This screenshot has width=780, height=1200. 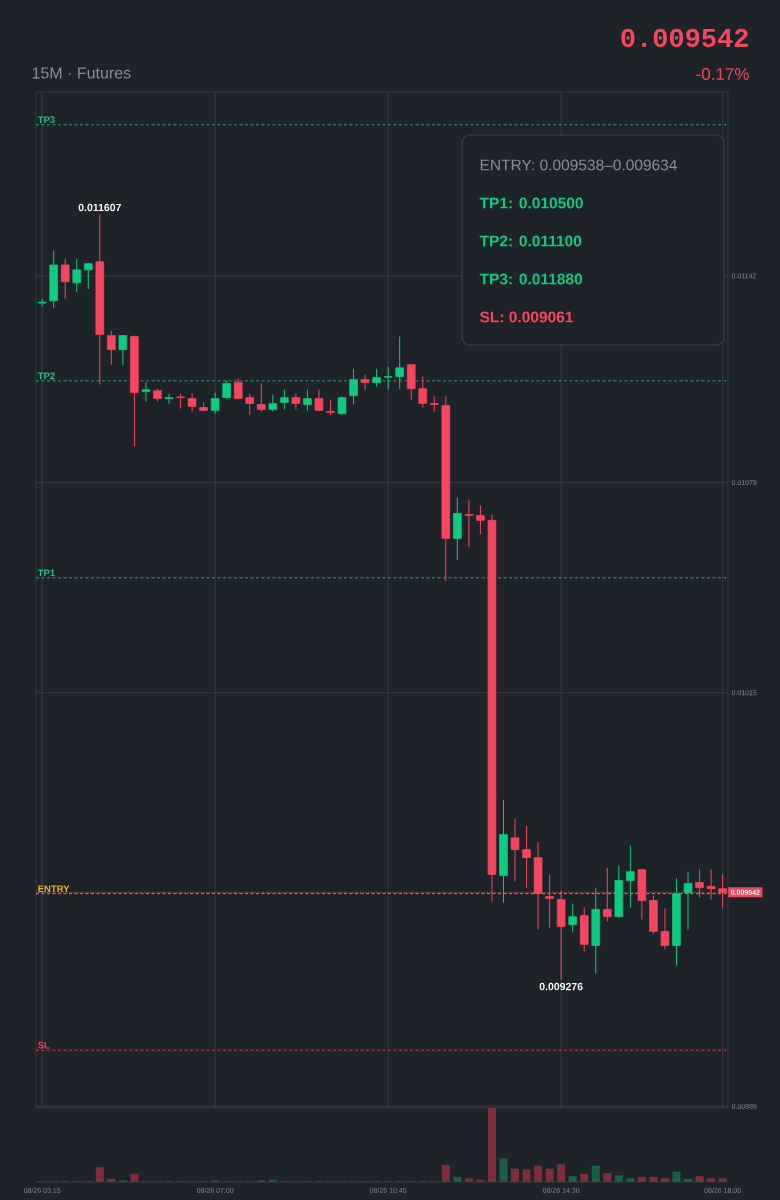 What do you see at coordinates (530, 241) in the screenshot?
I see `annotation: TP2: 0.011100` at bounding box center [530, 241].